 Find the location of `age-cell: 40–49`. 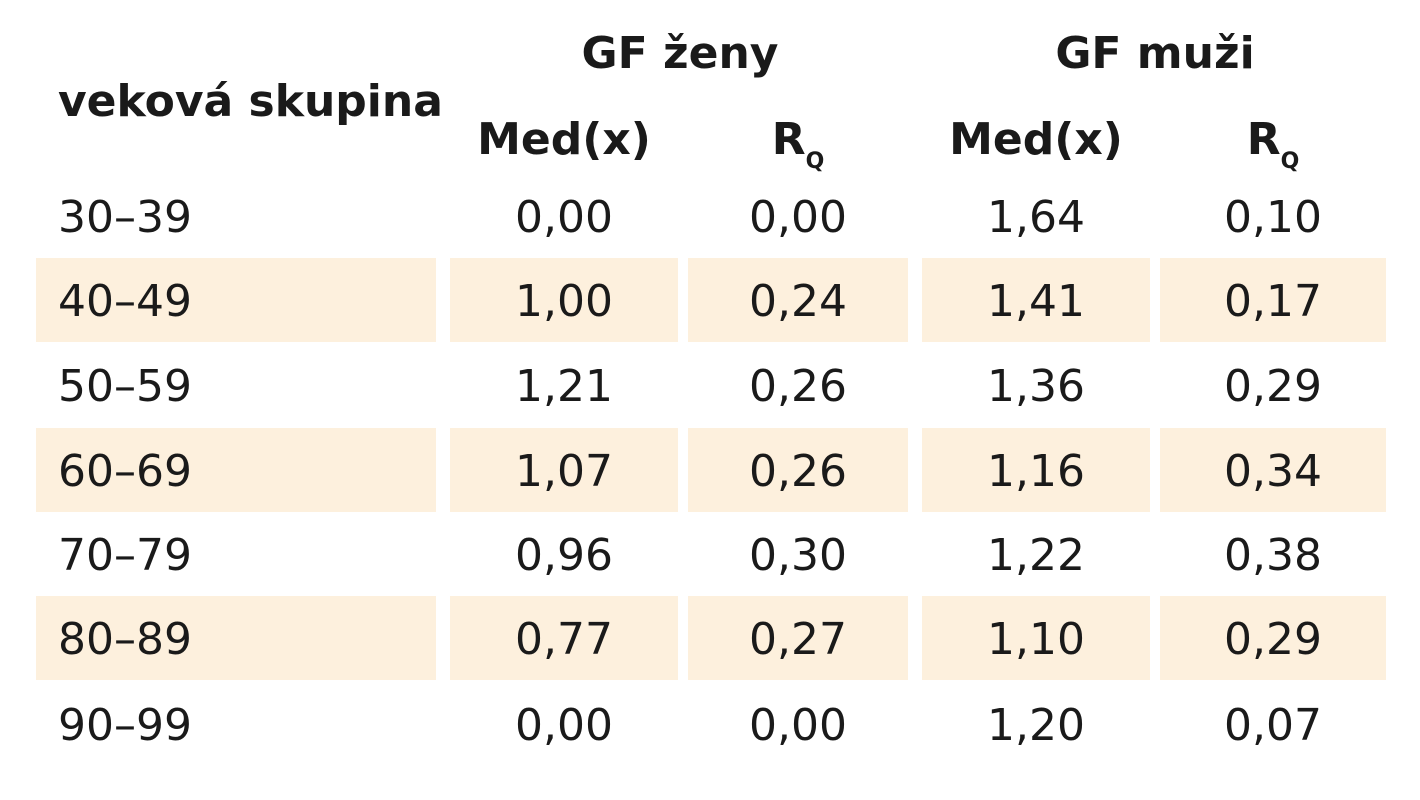

age-cell: 40–49 is located at coordinates (125, 301).